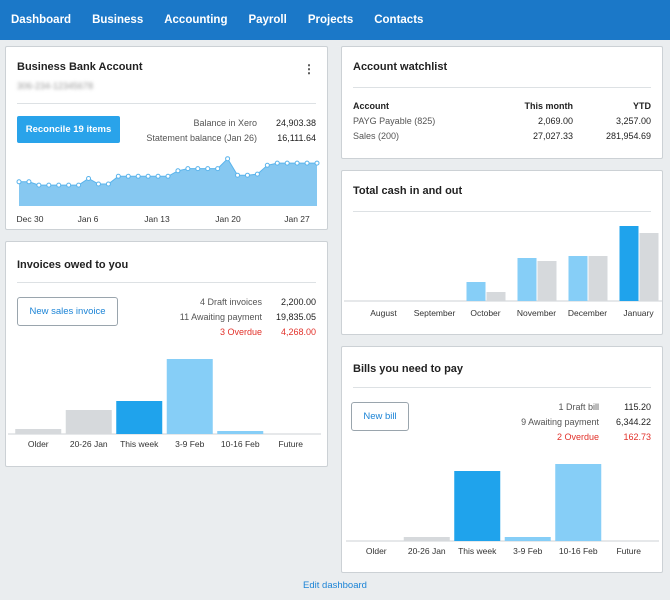  What do you see at coordinates (399, 20) in the screenshot?
I see `nav-contacts: Contacts` at bounding box center [399, 20].